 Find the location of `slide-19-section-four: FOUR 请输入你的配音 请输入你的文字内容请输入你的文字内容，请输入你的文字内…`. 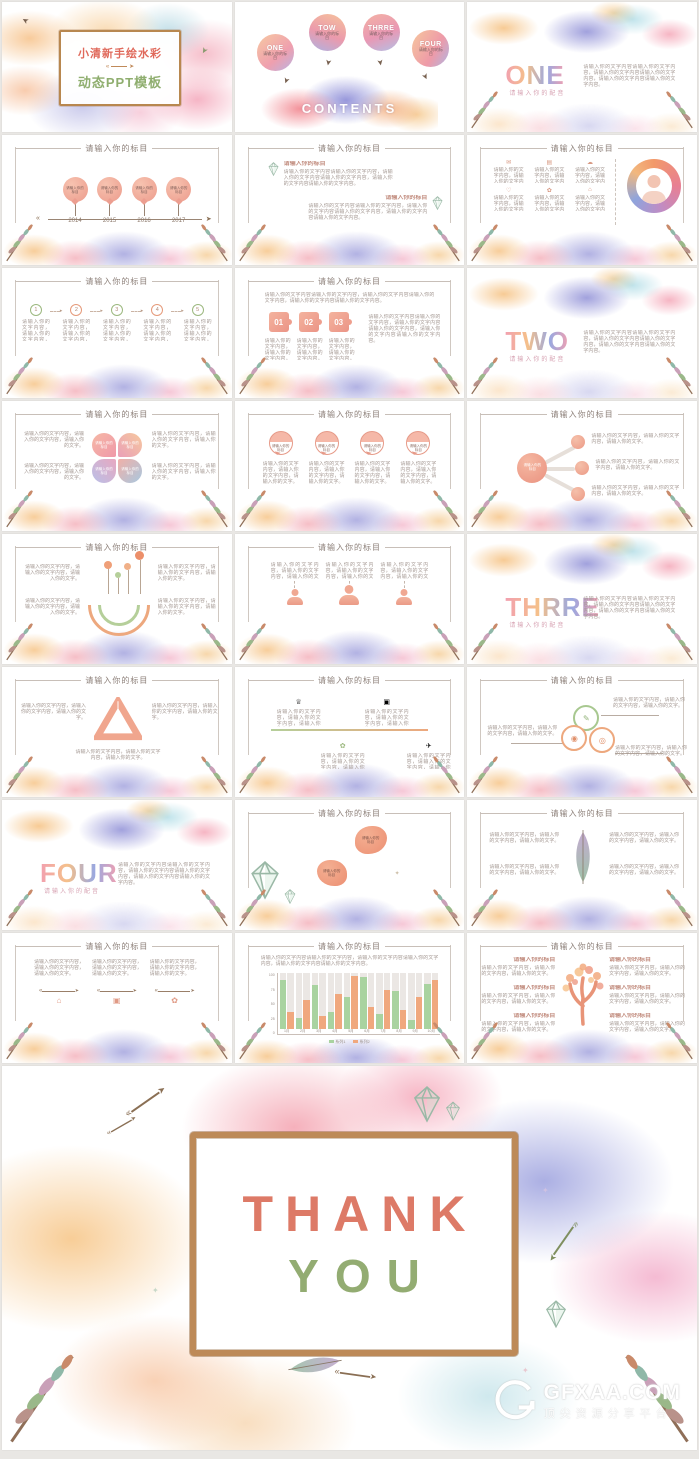

slide-19-section-four: FOUR 请输入你的配音 请输入你的文字内容请输入你的文字内容，请输入你的文字内… is located at coordinates (117, 865).